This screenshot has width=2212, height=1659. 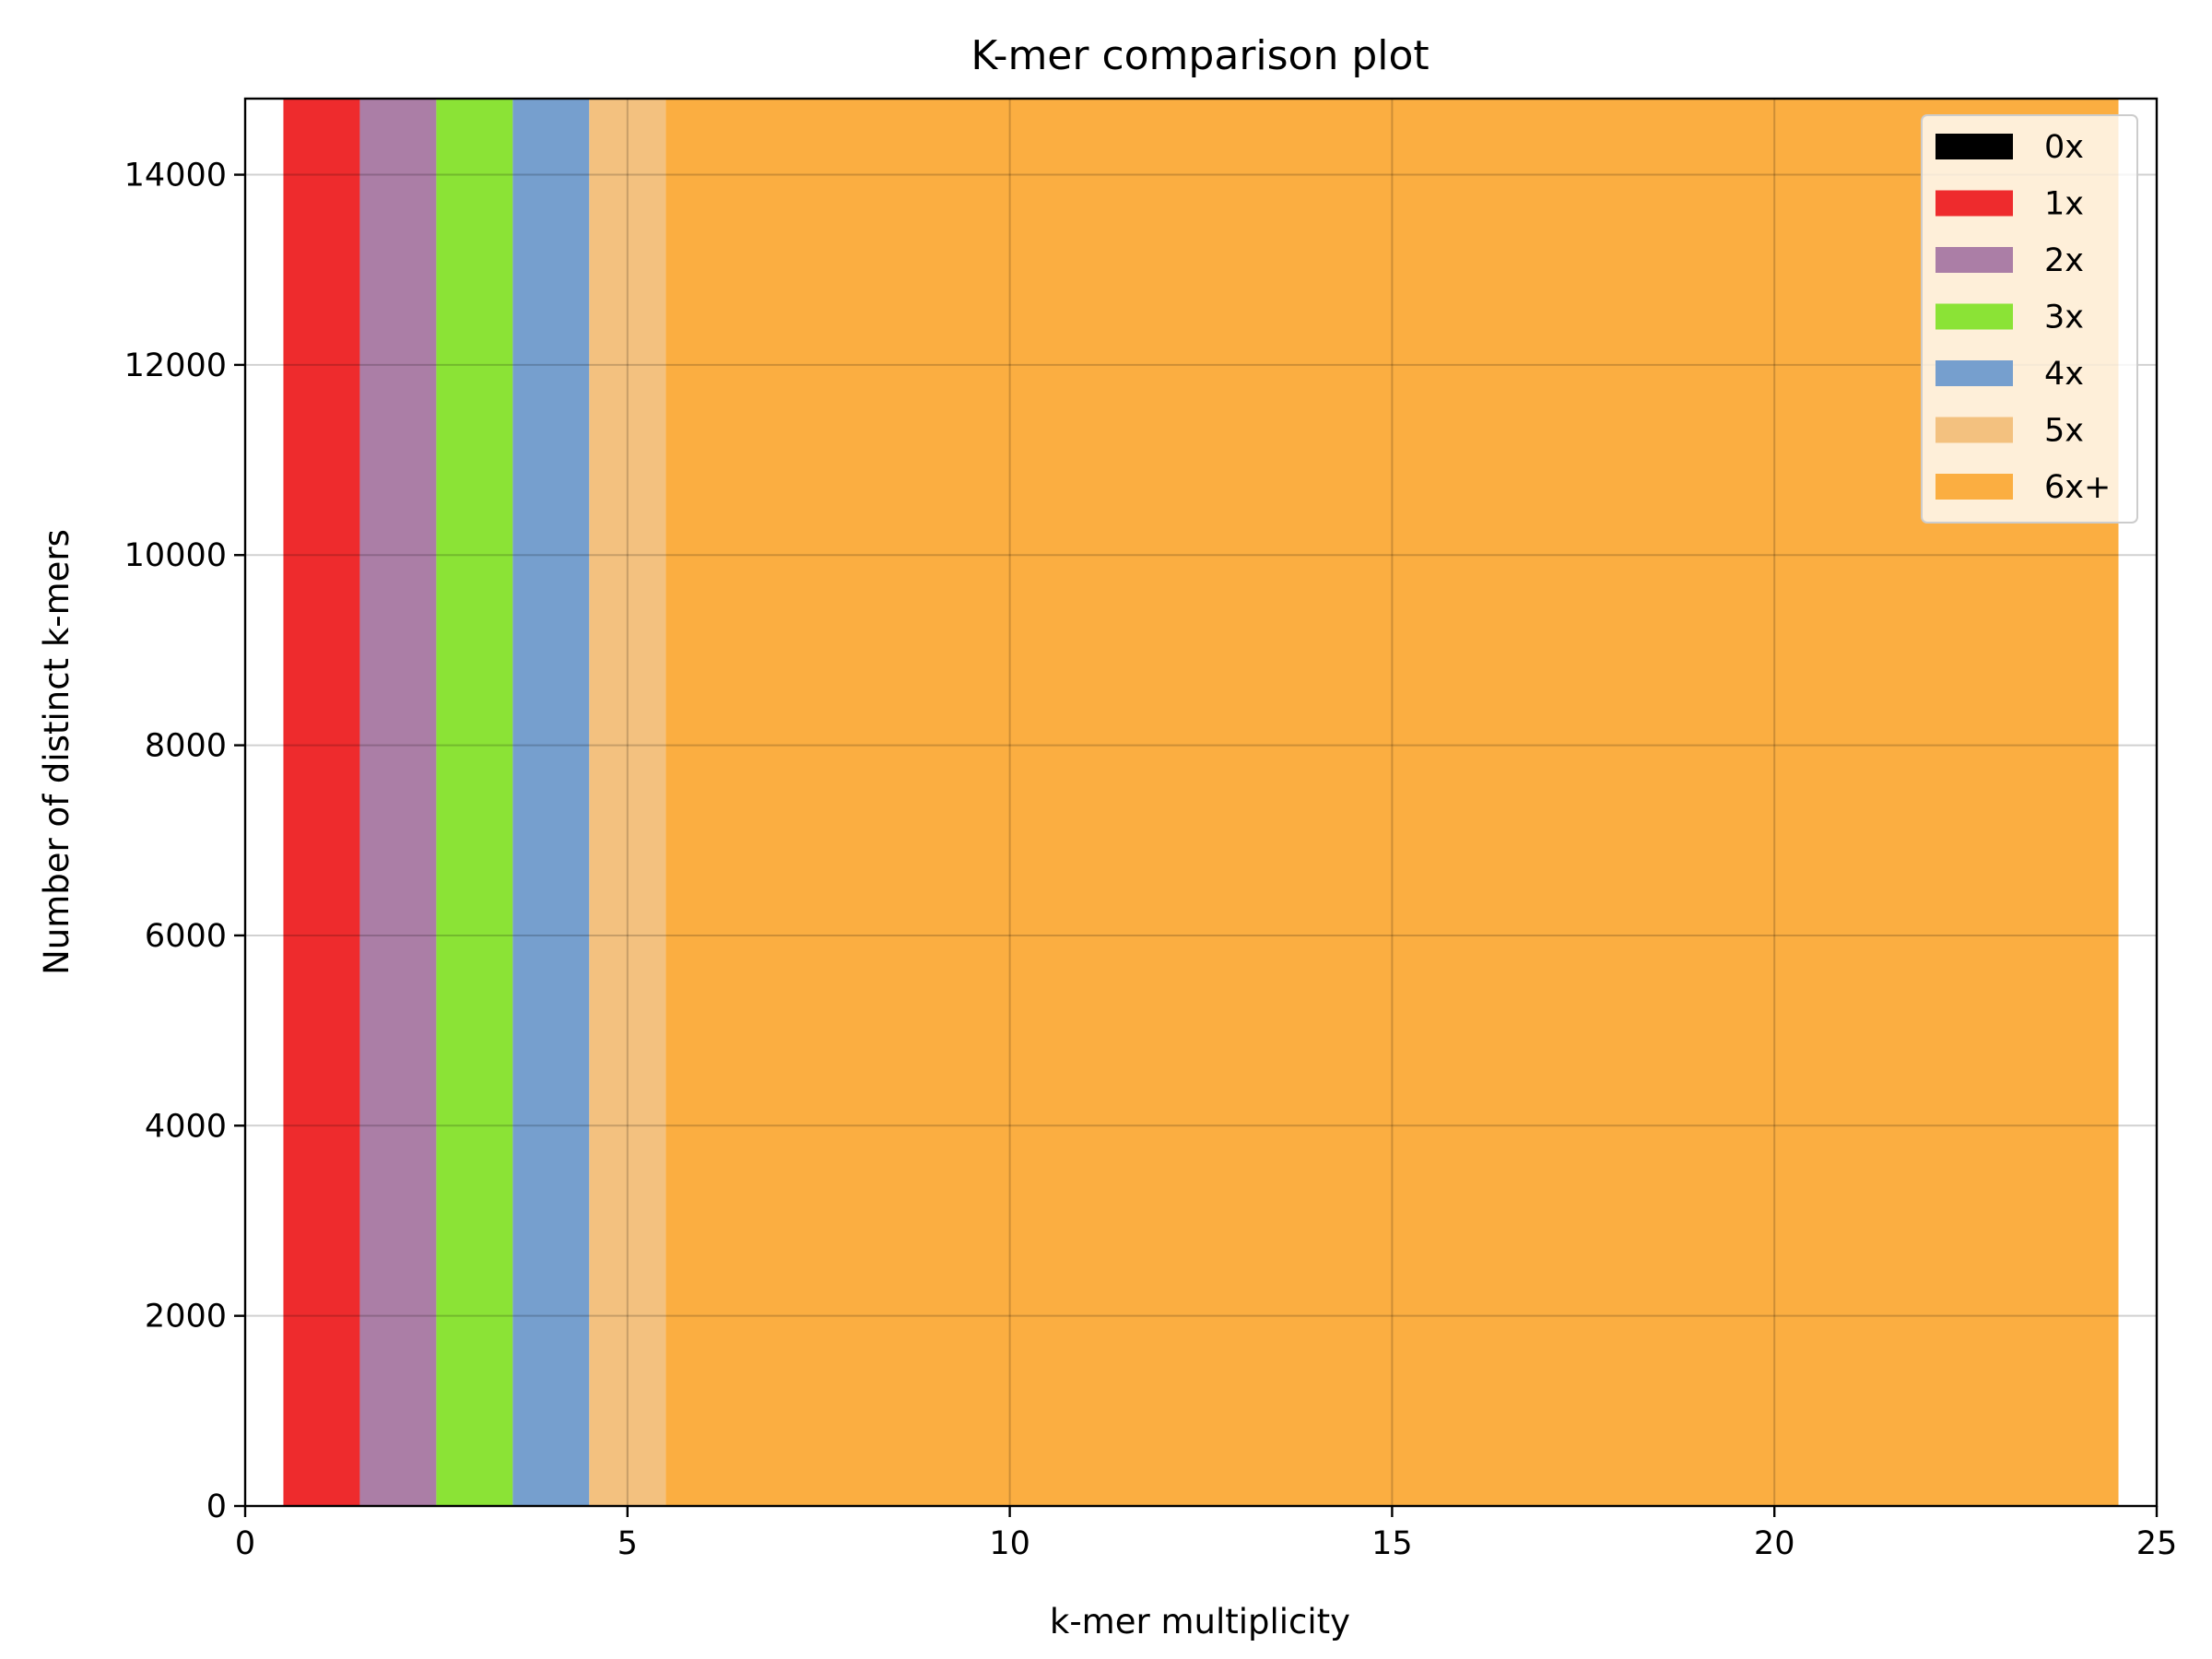 What do you see at coordinates (2064, 260) in the screenshot?
I see `legend-label: 2x` at bounding box center [2064, 260].